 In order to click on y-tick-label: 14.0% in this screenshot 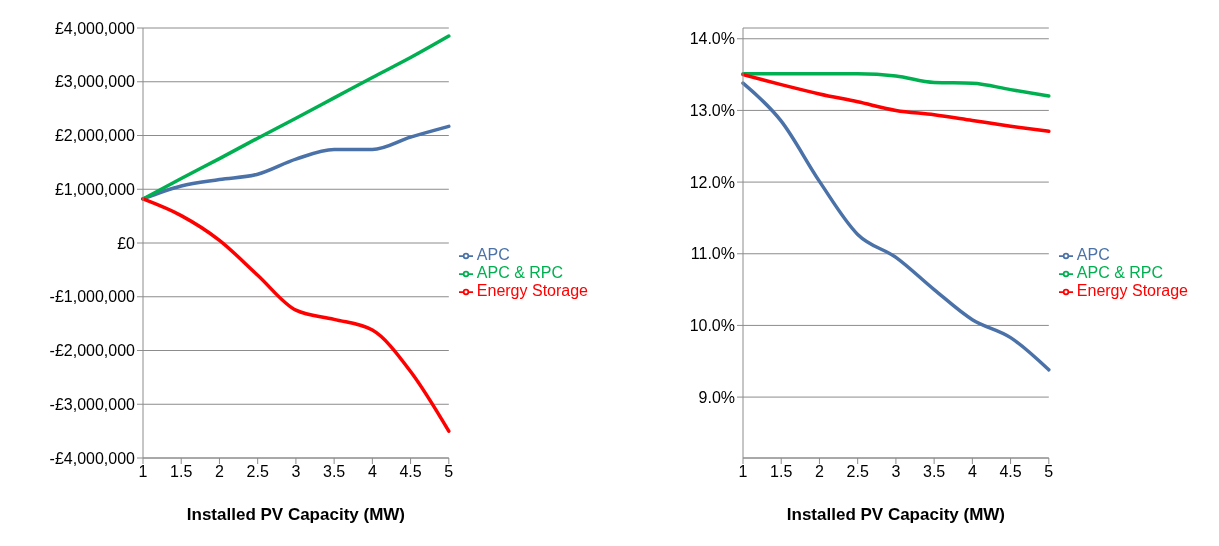, I will do `click(712, 39)`.